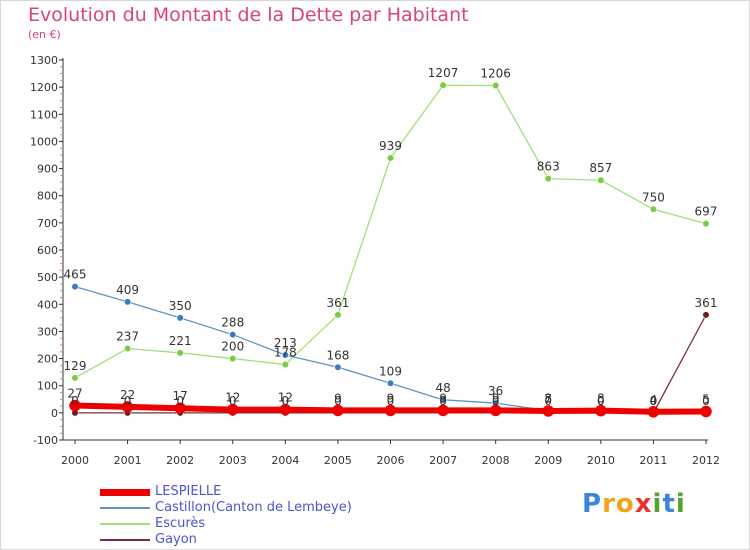  What do you see at coordinates (592, 504) in the screenshot?
I see `logo-letter: P` at bounding box center [592, 504].